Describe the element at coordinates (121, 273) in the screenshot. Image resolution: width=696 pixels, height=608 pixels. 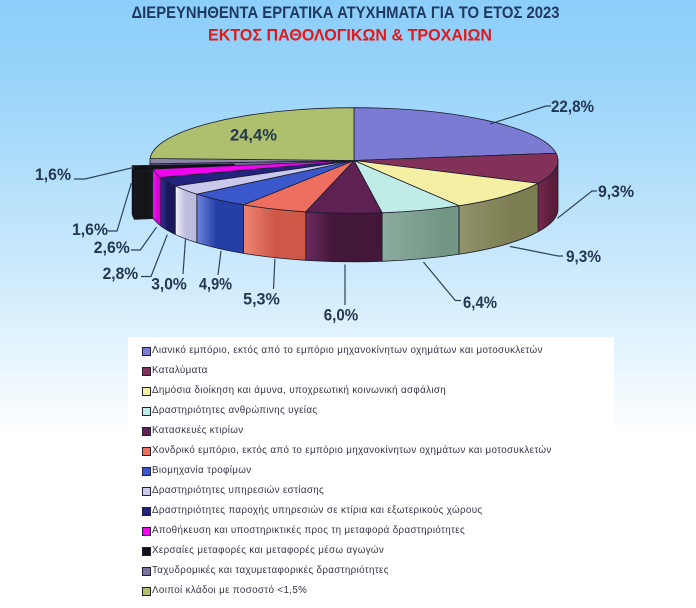
I see `svg-text: 2,8%` at that location.